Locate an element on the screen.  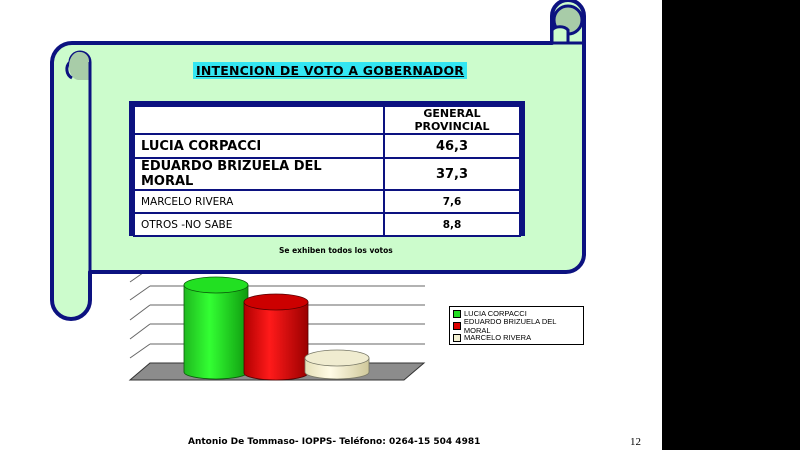
legend-item: LUCIA CORPACCI is located at coordinates (518, 313).